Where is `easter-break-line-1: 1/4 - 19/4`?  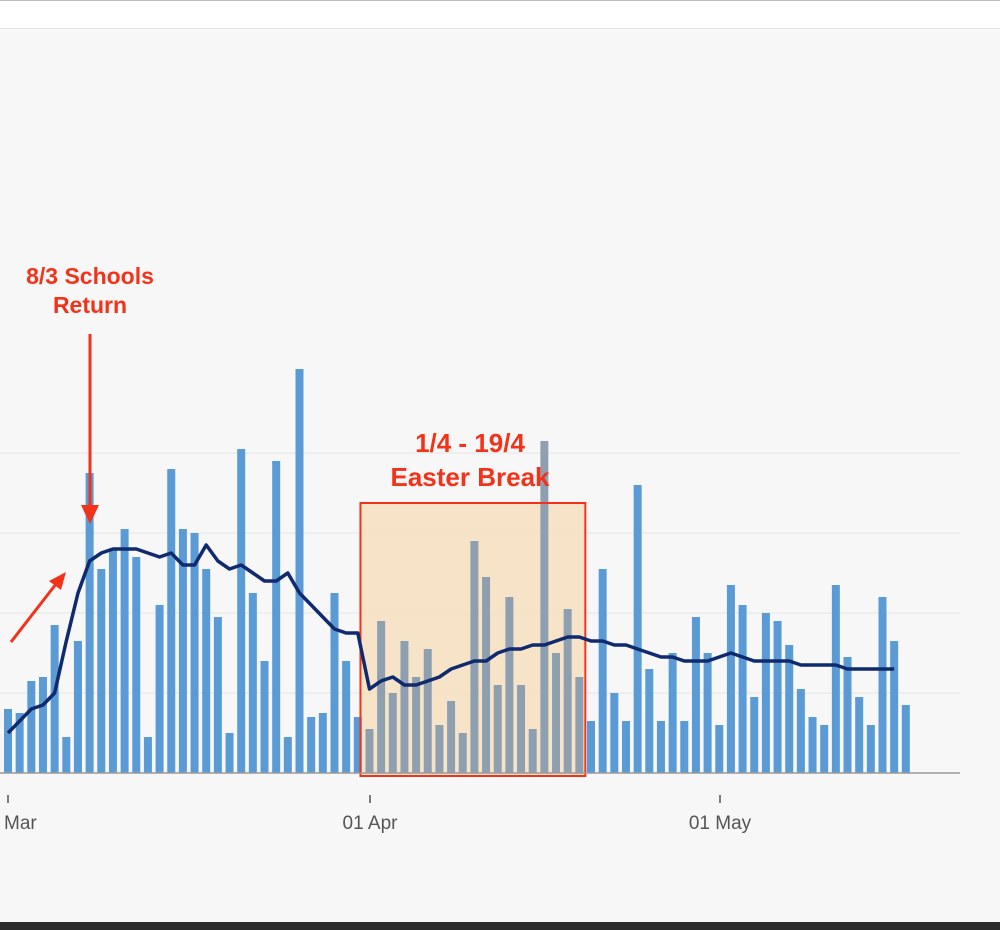
easter-break-line-1: 1/4 - 19/4 is located at coordinates (470, 443).